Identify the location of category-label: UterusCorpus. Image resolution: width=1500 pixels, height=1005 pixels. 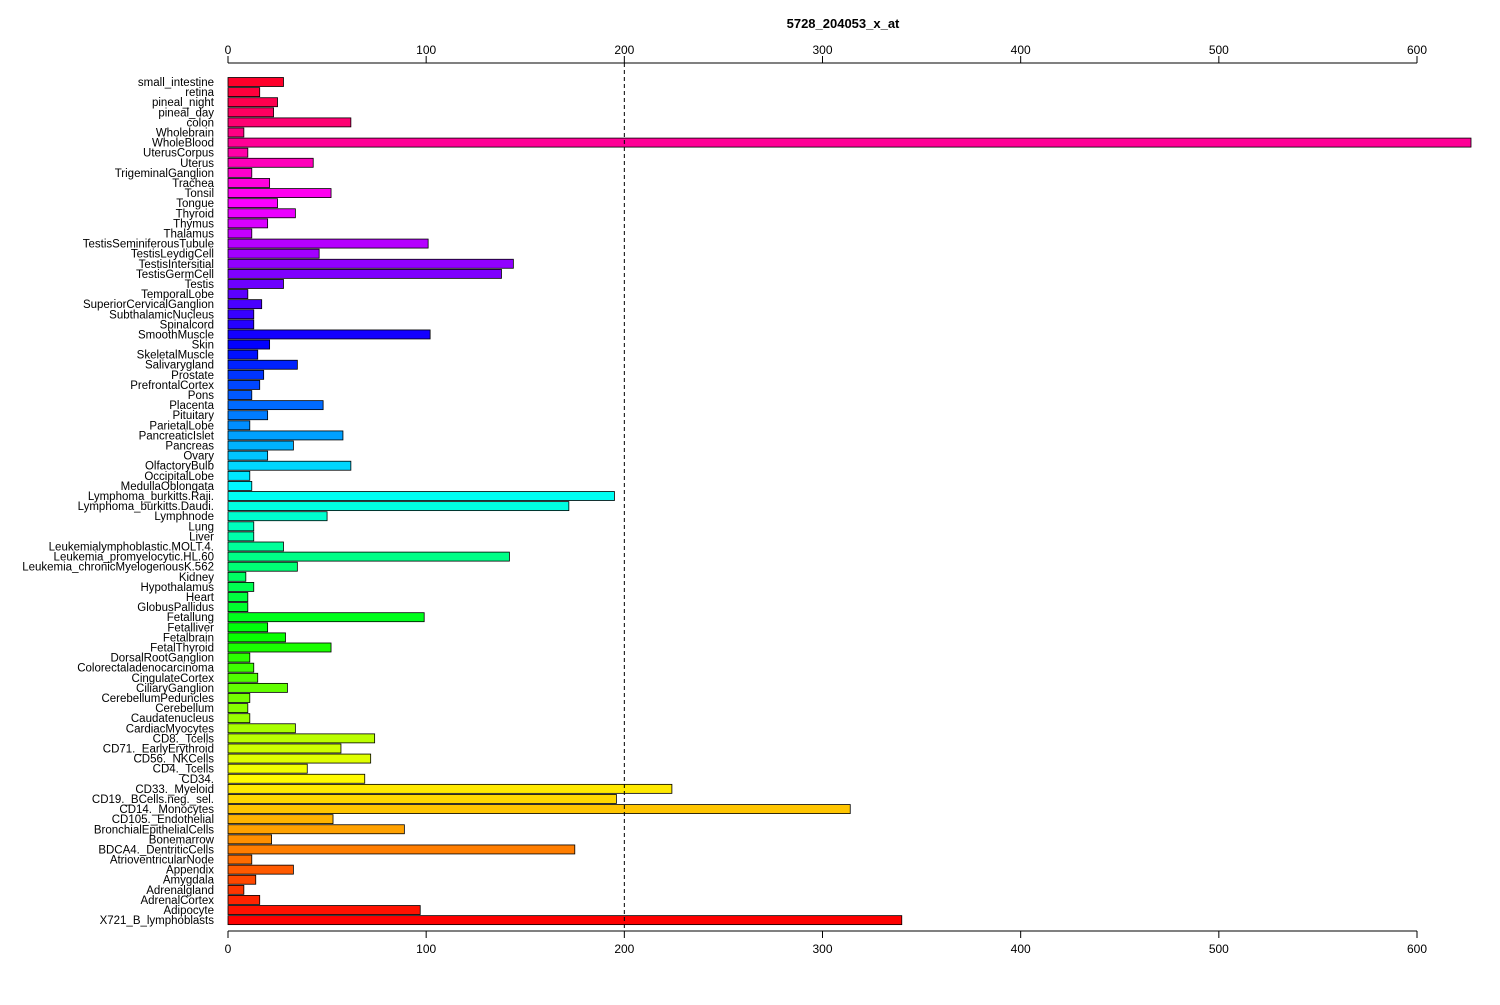
(178, 154).